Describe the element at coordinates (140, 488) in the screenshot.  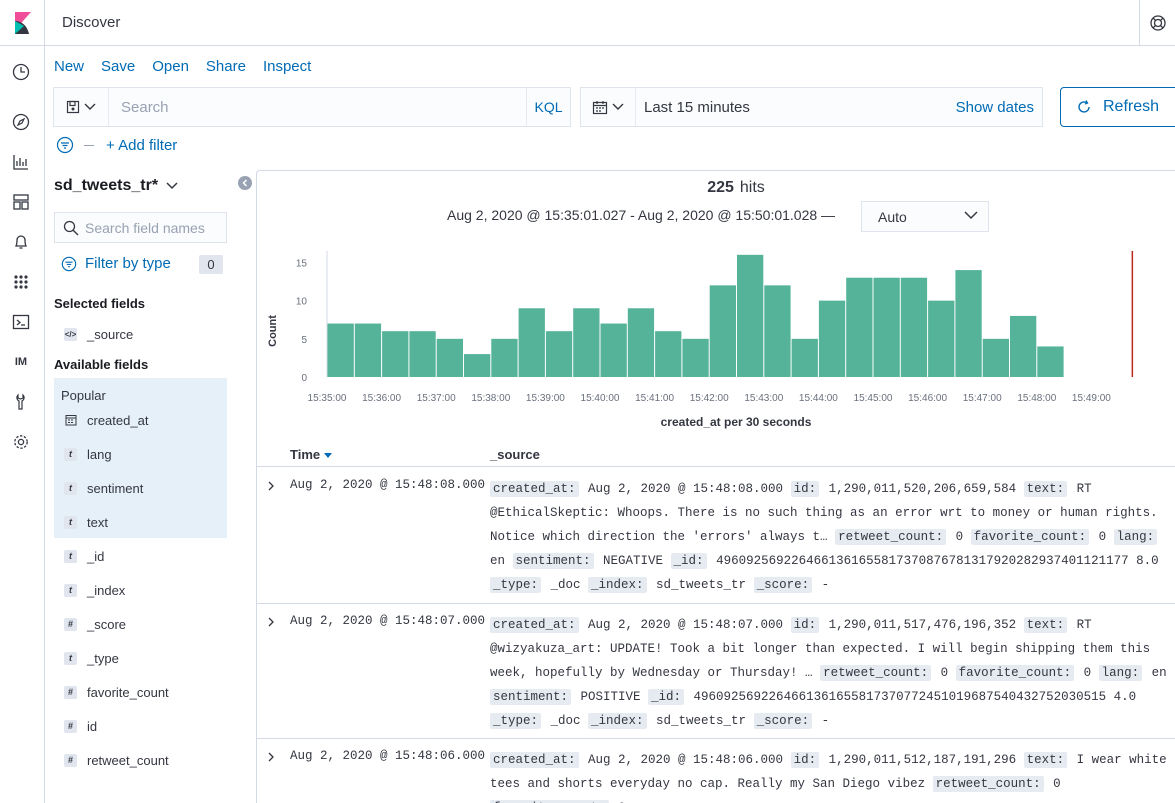
I see `field-item-sentiment: t sentiment` at that location.